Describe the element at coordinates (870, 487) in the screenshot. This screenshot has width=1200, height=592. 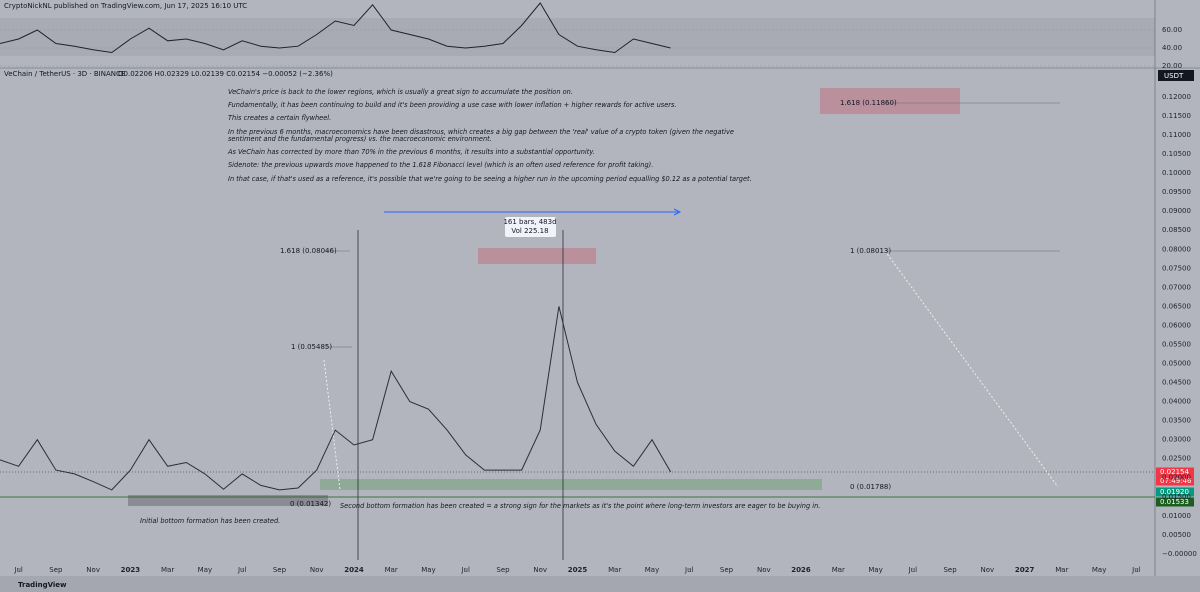
I see `fib-label: 0 (0.01788)` at that location.